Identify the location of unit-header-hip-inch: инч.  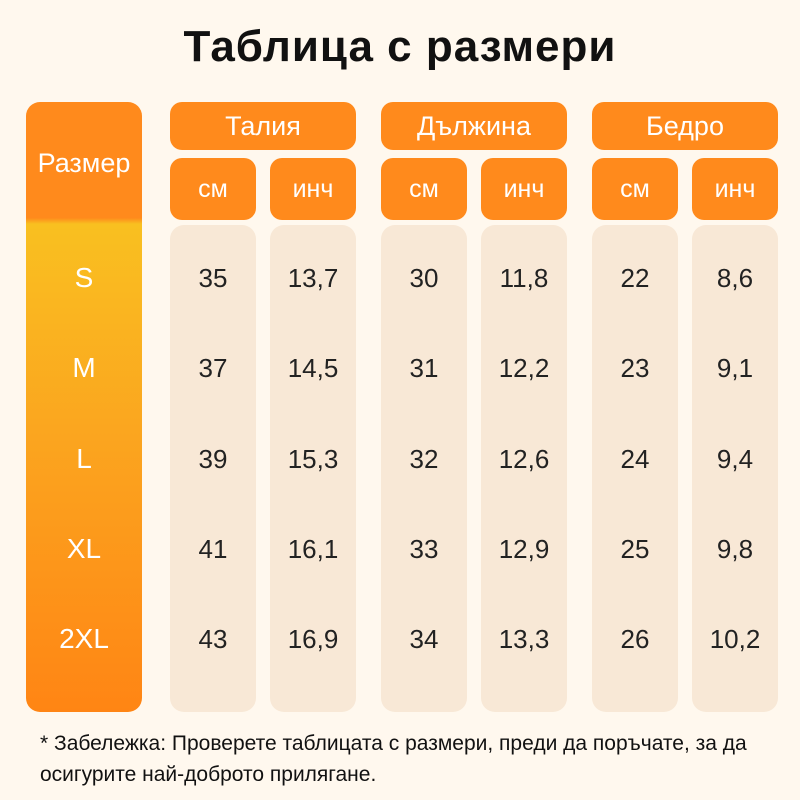
(735, 189).